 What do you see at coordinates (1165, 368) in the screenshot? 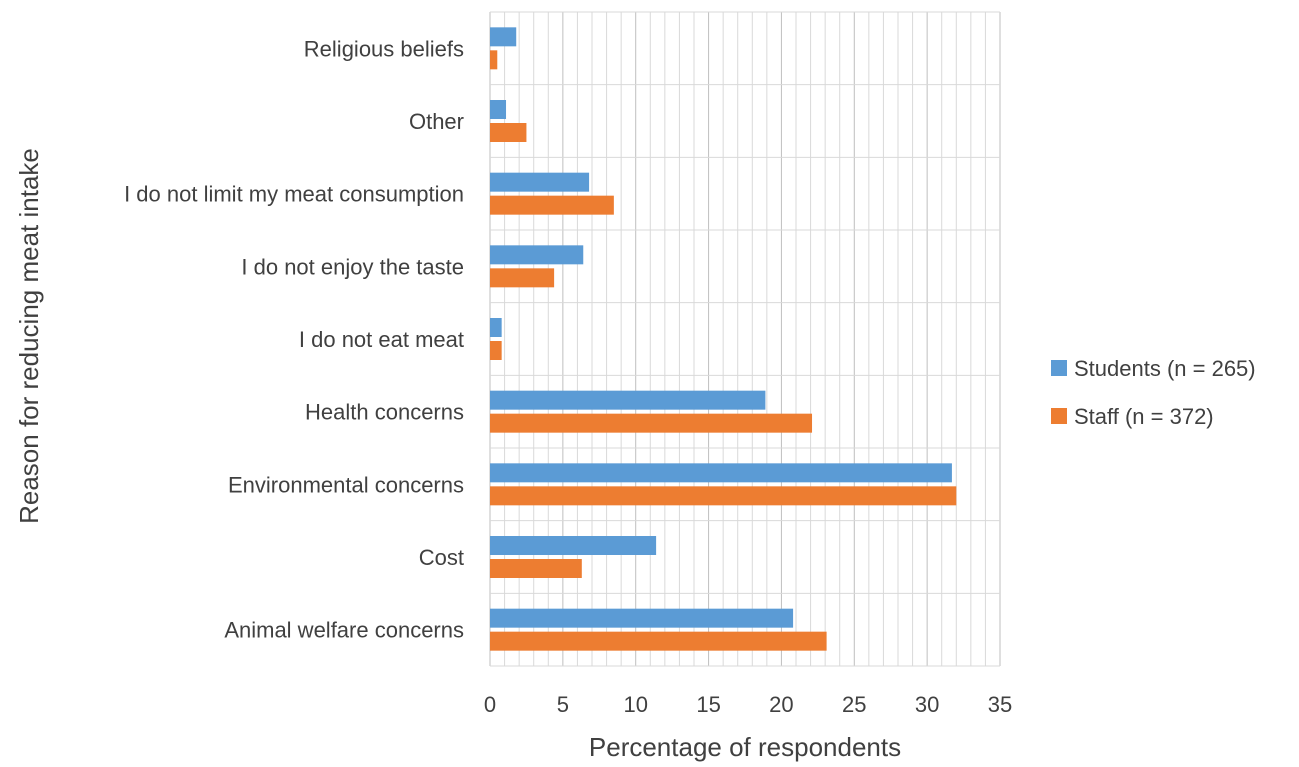
I see `legend-label: Students (n = 265)` at bounding box center [1165, 368].